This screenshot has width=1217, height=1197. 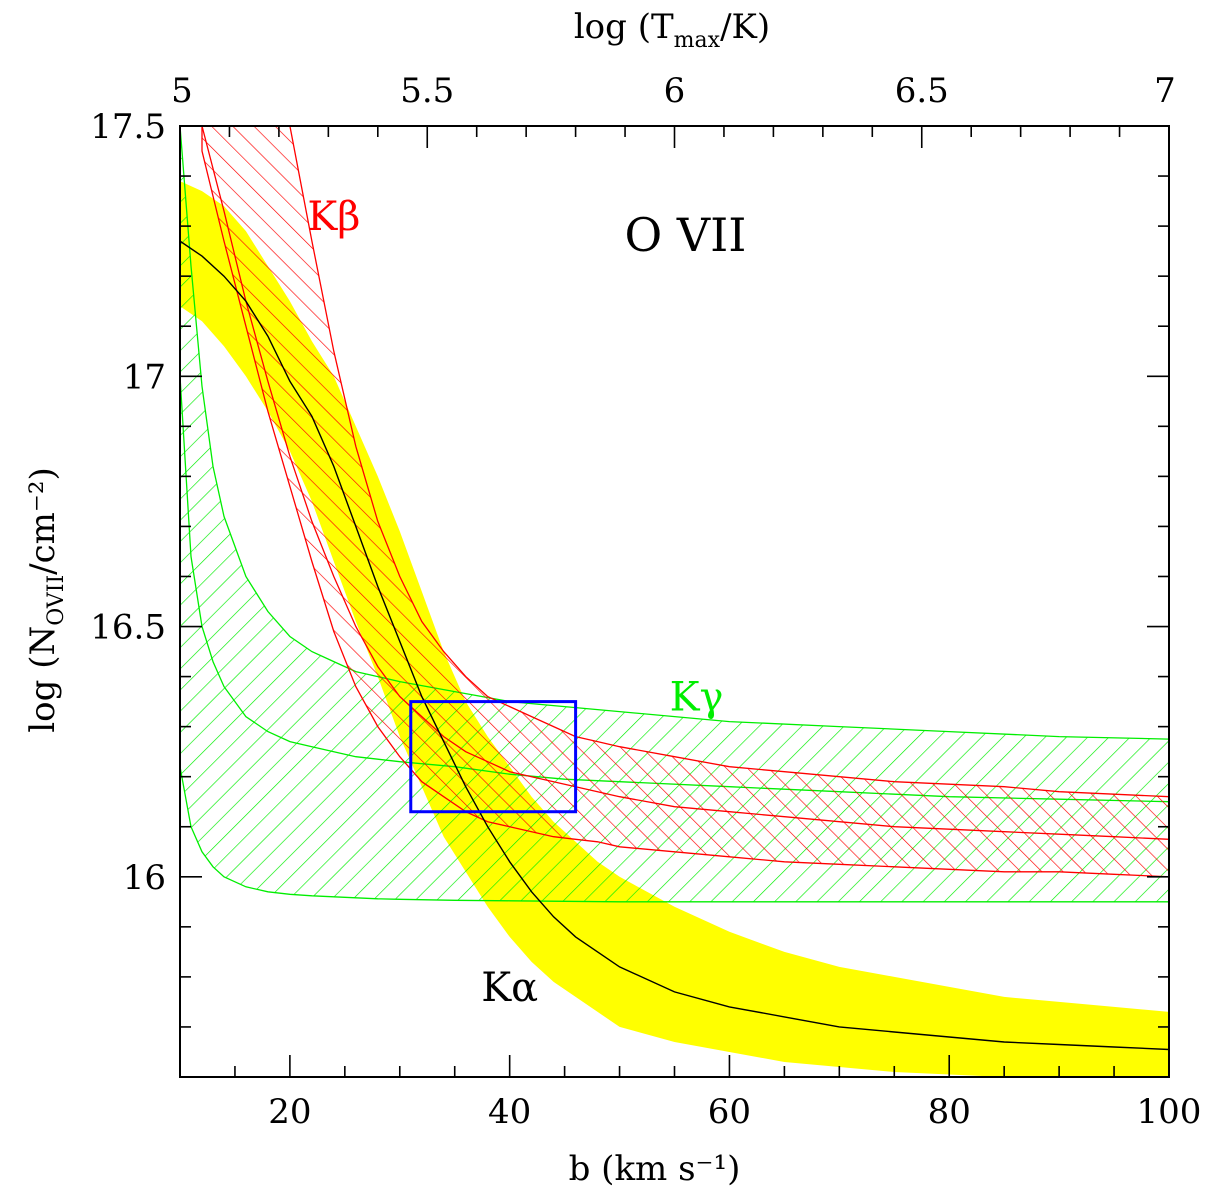 What do you see at coordinates (675, 91) in the screenshot?
I see `top-tick-label: 6` at bounding box center [675, 91].